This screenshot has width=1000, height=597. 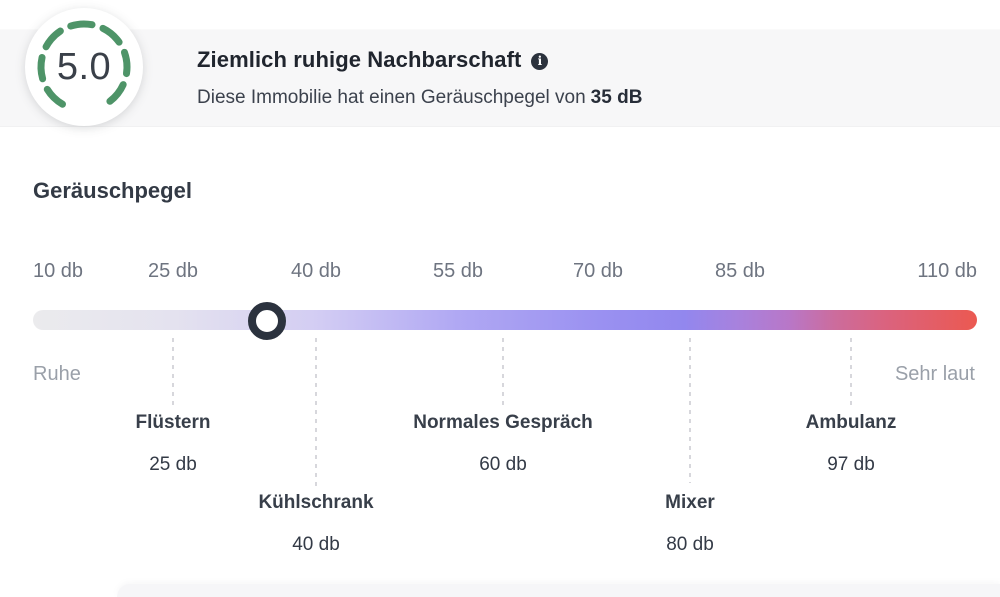 I want to click on dashed-connector-25db, so click(x=173, y=373).